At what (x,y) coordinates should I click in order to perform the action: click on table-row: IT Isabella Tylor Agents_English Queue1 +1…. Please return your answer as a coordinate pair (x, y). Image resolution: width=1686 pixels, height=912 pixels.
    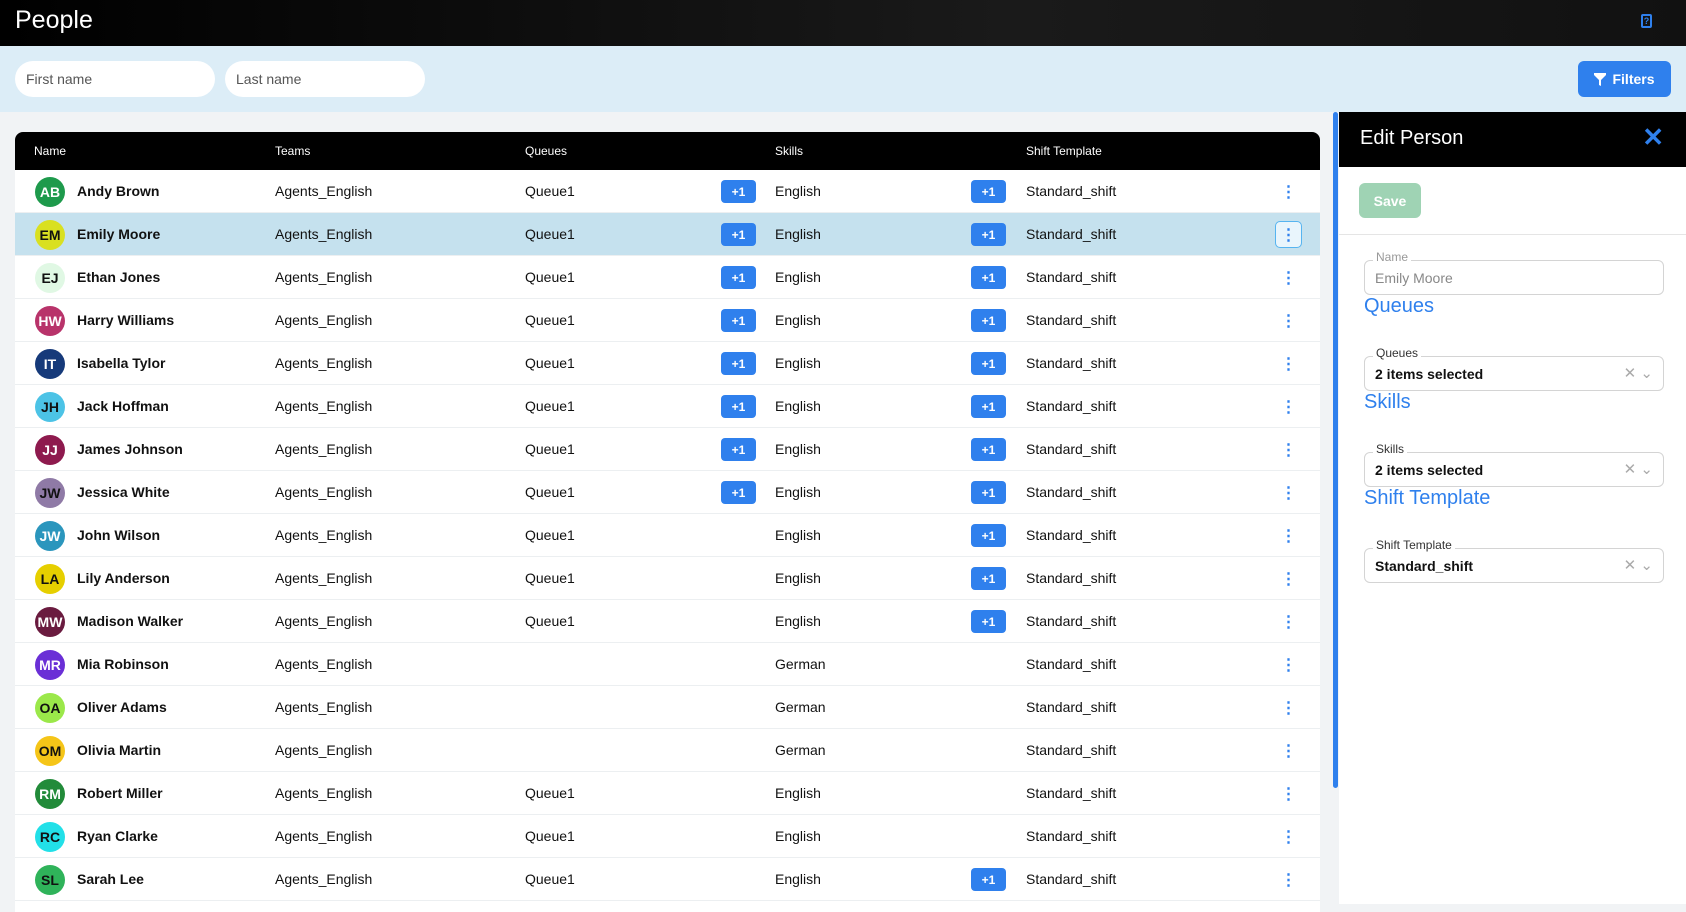
    Looking at the image, I should click on (667, 363).